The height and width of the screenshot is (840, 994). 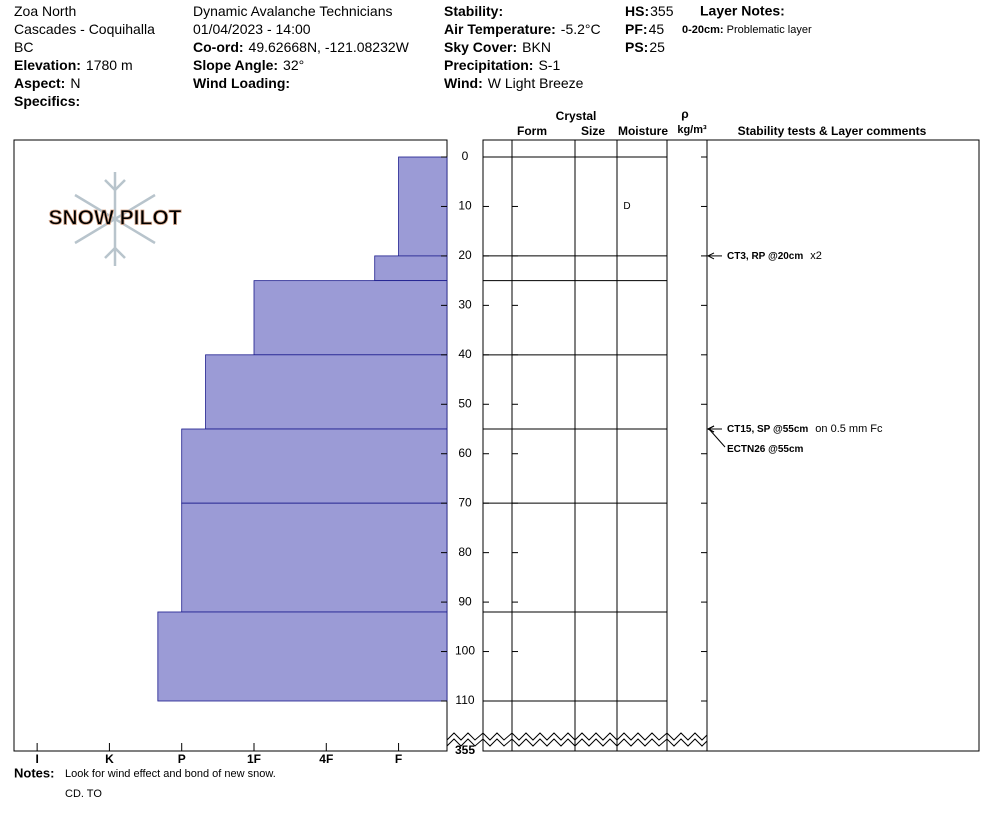 What do you see at coordinates (657, 47) in the screenshot?
I see `field-value: 25` at bounding box center [657, 47].